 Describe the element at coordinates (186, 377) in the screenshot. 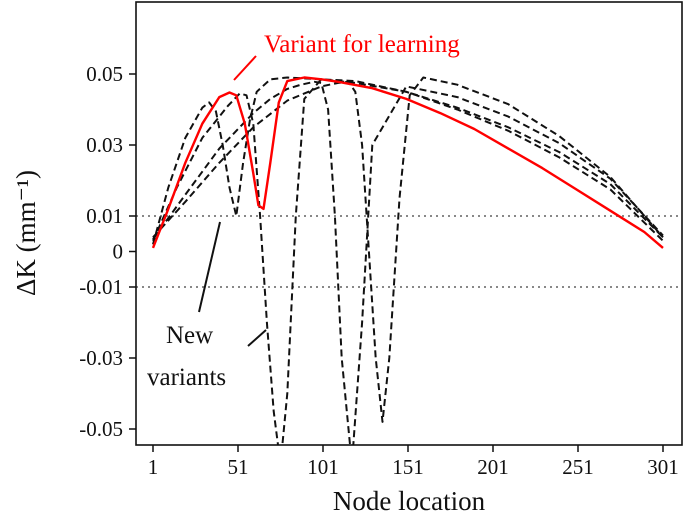

I see `new-variants-label-line2: variants` at that location.